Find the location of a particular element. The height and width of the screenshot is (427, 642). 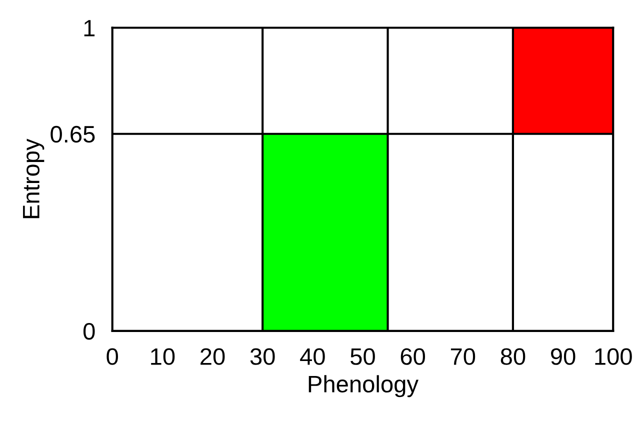

x-tick-label: 0 is located at coordinates (112, 356).